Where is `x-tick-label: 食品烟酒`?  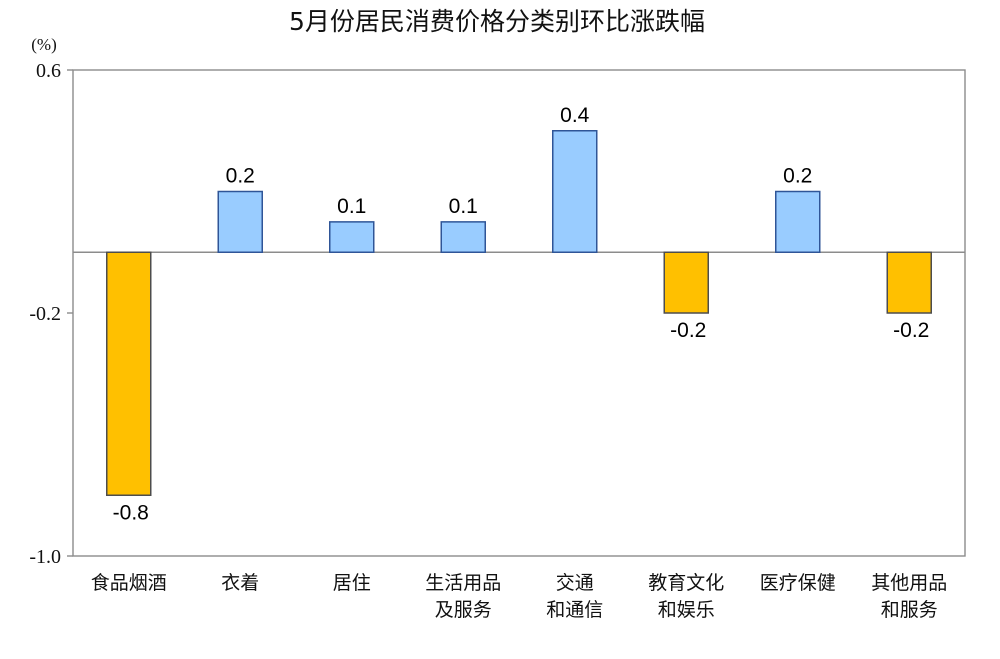
x-tick-label: 食品烟酒 is located at coordinates (129, 583).